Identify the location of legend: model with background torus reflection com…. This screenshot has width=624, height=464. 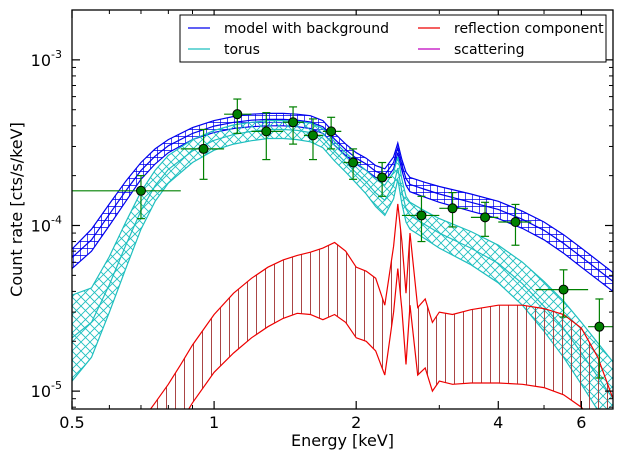
(393, 38).